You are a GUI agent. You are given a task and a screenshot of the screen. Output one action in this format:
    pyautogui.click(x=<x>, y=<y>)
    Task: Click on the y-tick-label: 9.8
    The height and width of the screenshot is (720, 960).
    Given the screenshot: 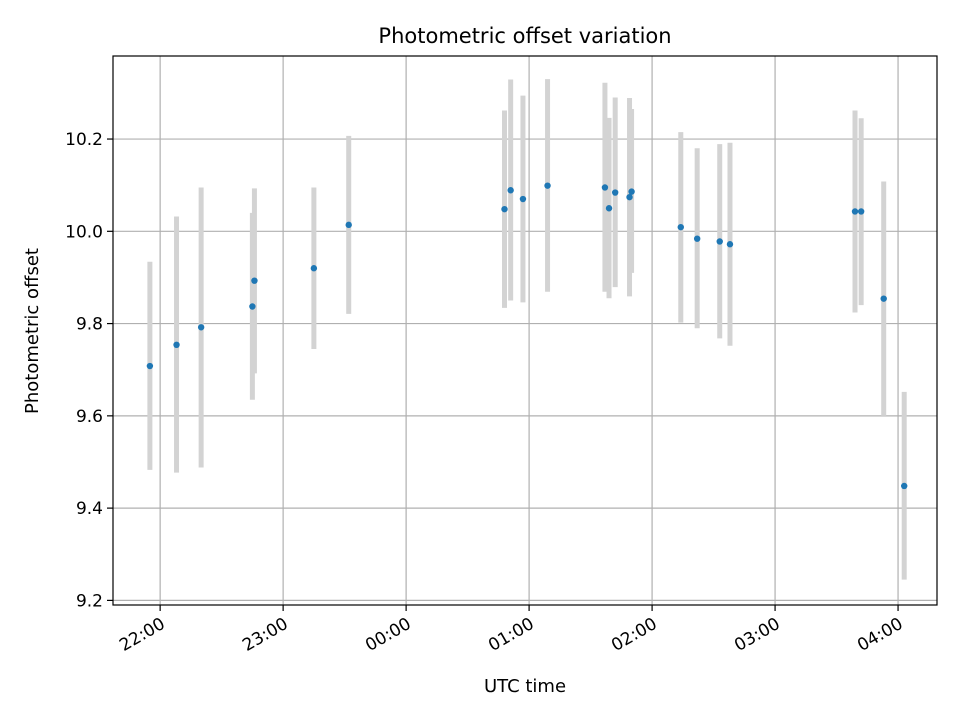 What is the action you would take?
    pyautogui.click(x=89, y=325)
    